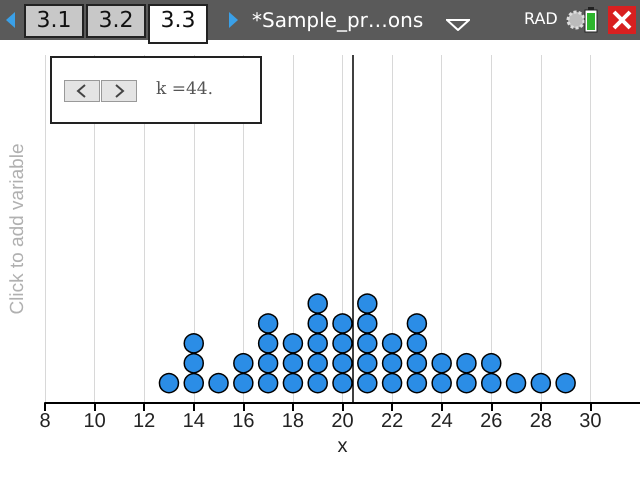 This screenshot has width=640, height=480. Describe the element at coordinates (156, 90) in the screenshot. I see `slider-panel: k =44.` at that location.